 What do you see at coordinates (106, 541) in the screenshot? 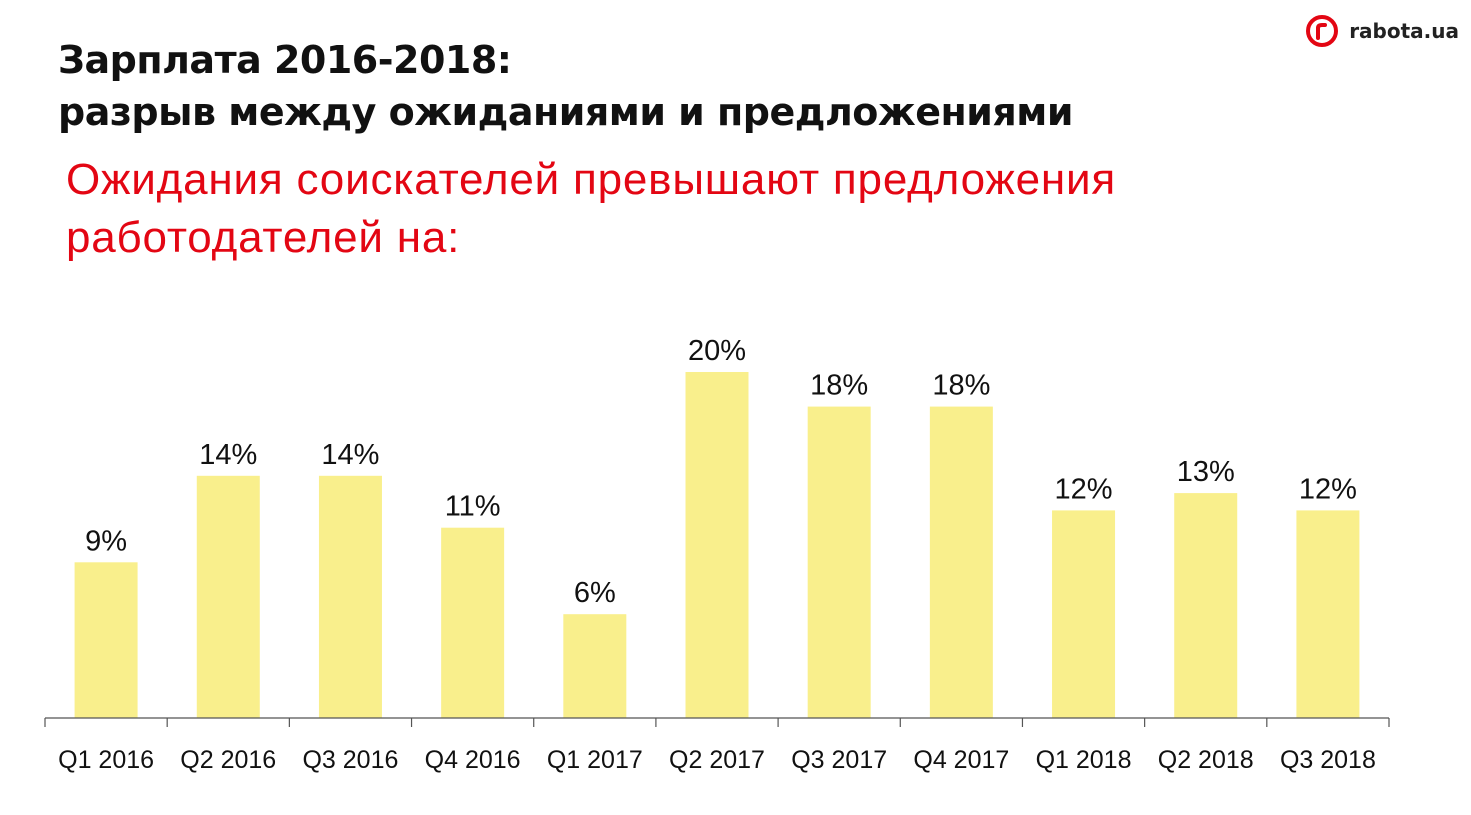
I see `value-label: 9%` at bounding box center [106, 541].